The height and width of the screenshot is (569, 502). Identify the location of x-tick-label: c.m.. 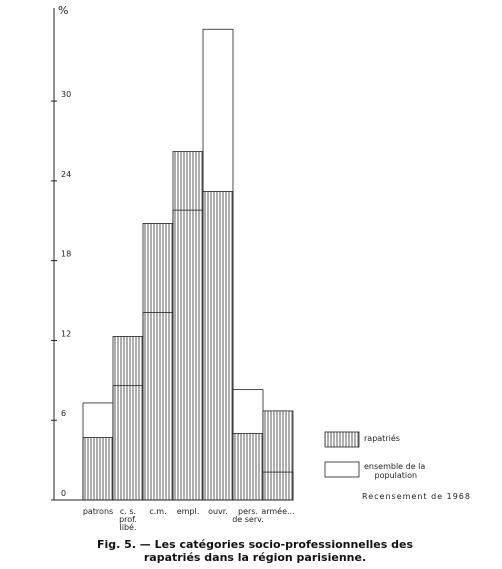
(157, 511).